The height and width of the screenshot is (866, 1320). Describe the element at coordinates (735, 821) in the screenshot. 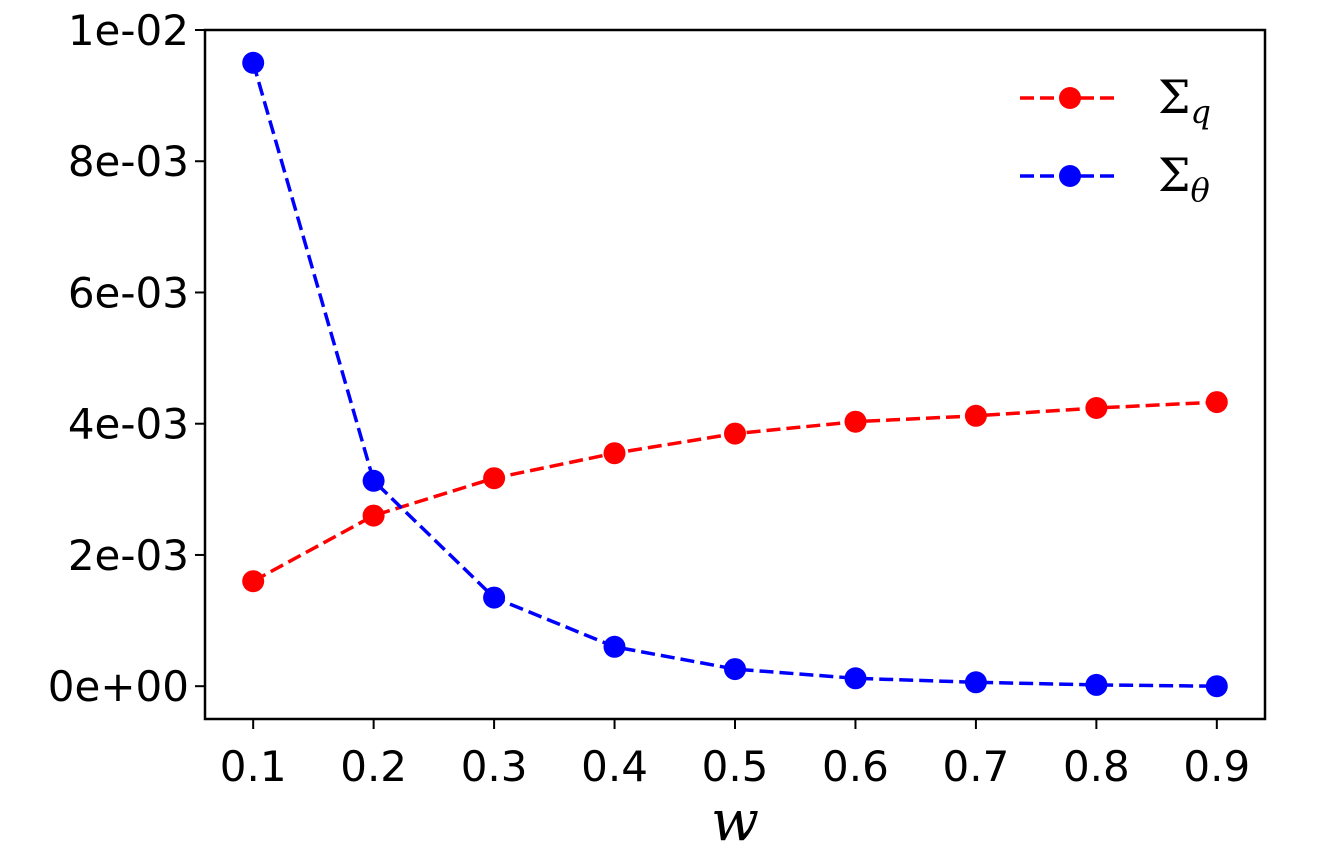

I see `x-axis-label: w` at that location.